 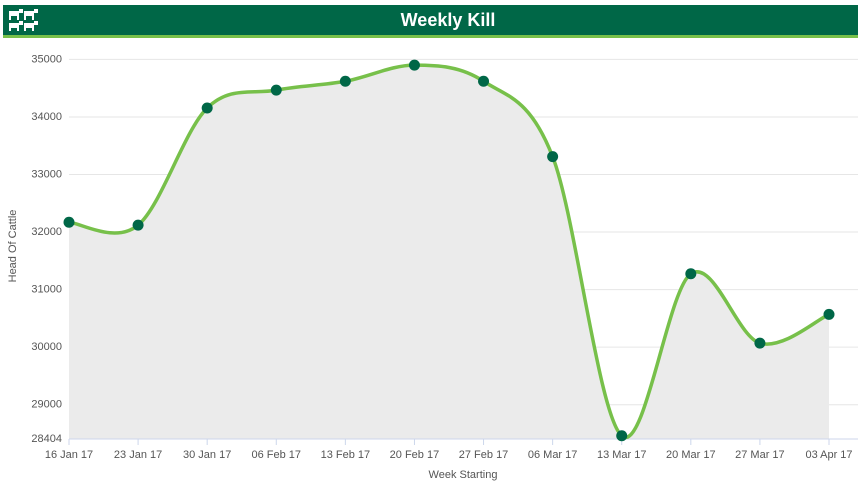 I want to click on x-tick-label: 27 Mar 17, so click(x=760, y=455).